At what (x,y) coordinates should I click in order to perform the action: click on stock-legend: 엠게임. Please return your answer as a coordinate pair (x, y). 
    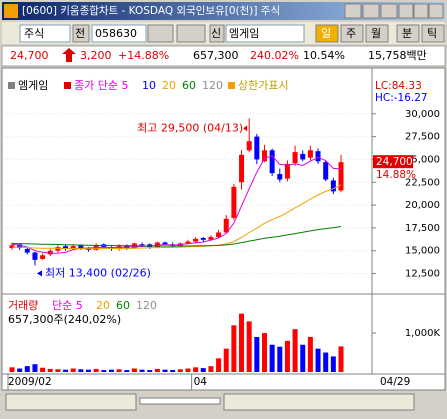
    Looking at the image, I should click on (33, 85).